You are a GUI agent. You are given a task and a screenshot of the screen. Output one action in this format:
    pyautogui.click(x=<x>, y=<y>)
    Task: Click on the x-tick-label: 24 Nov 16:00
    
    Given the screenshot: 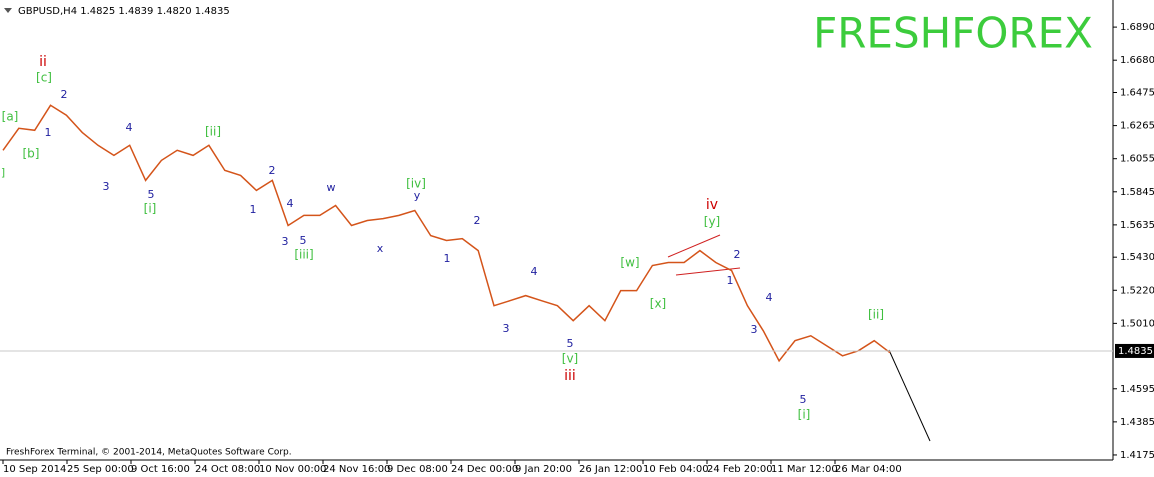 What is the action you would take?
    pyautogui.click(x=356, y=469)
    